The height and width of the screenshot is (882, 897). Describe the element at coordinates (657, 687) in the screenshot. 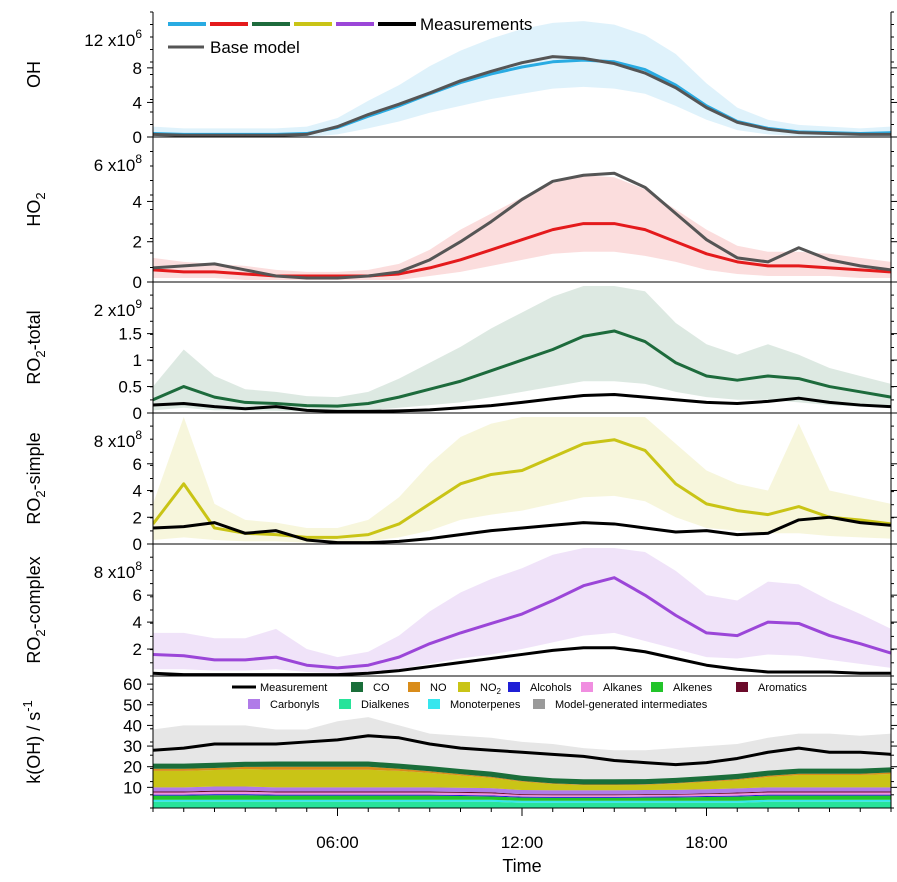

I see `legend-swatch-alkenes` at that location.